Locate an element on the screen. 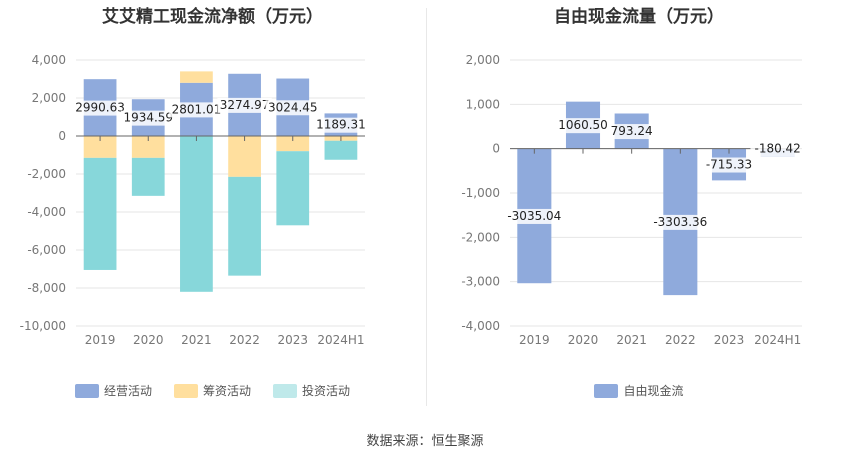 The height and width of the screenshot is (459, 850). data-label: 793.24 is located at coordinates (632, 131).